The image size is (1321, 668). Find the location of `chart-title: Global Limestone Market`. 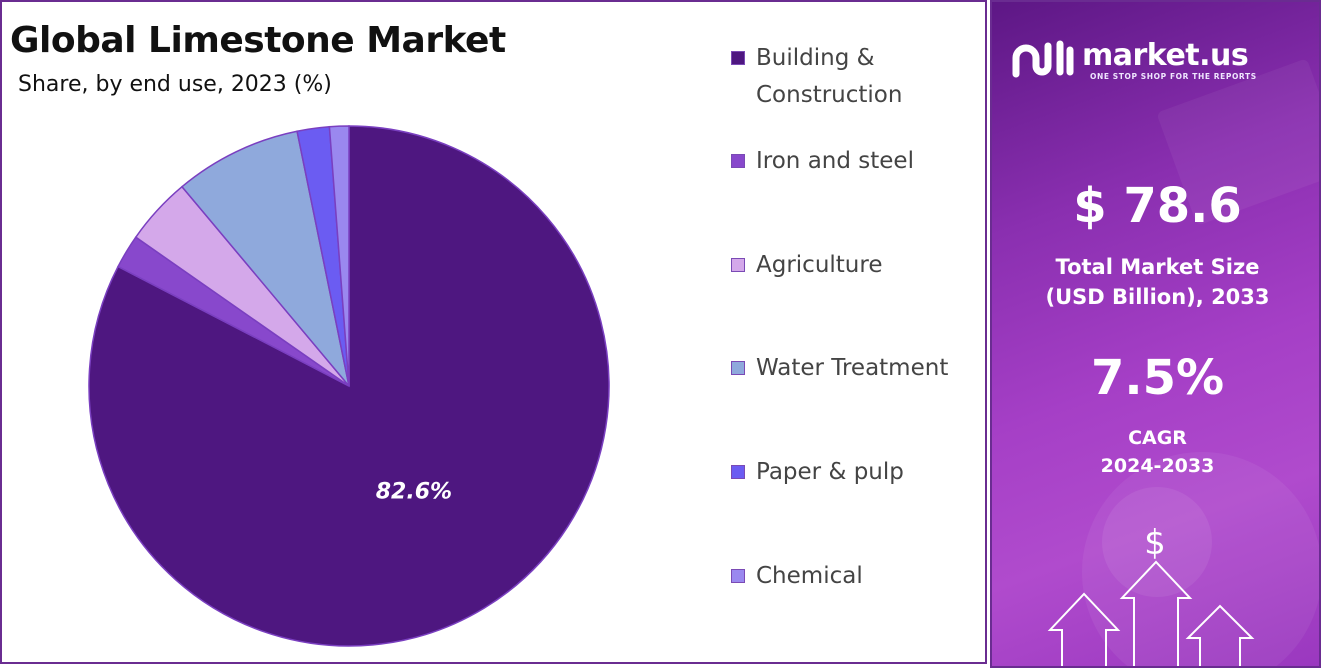

chart-title: Global Limestone Market is located at coordinates (258, 40).